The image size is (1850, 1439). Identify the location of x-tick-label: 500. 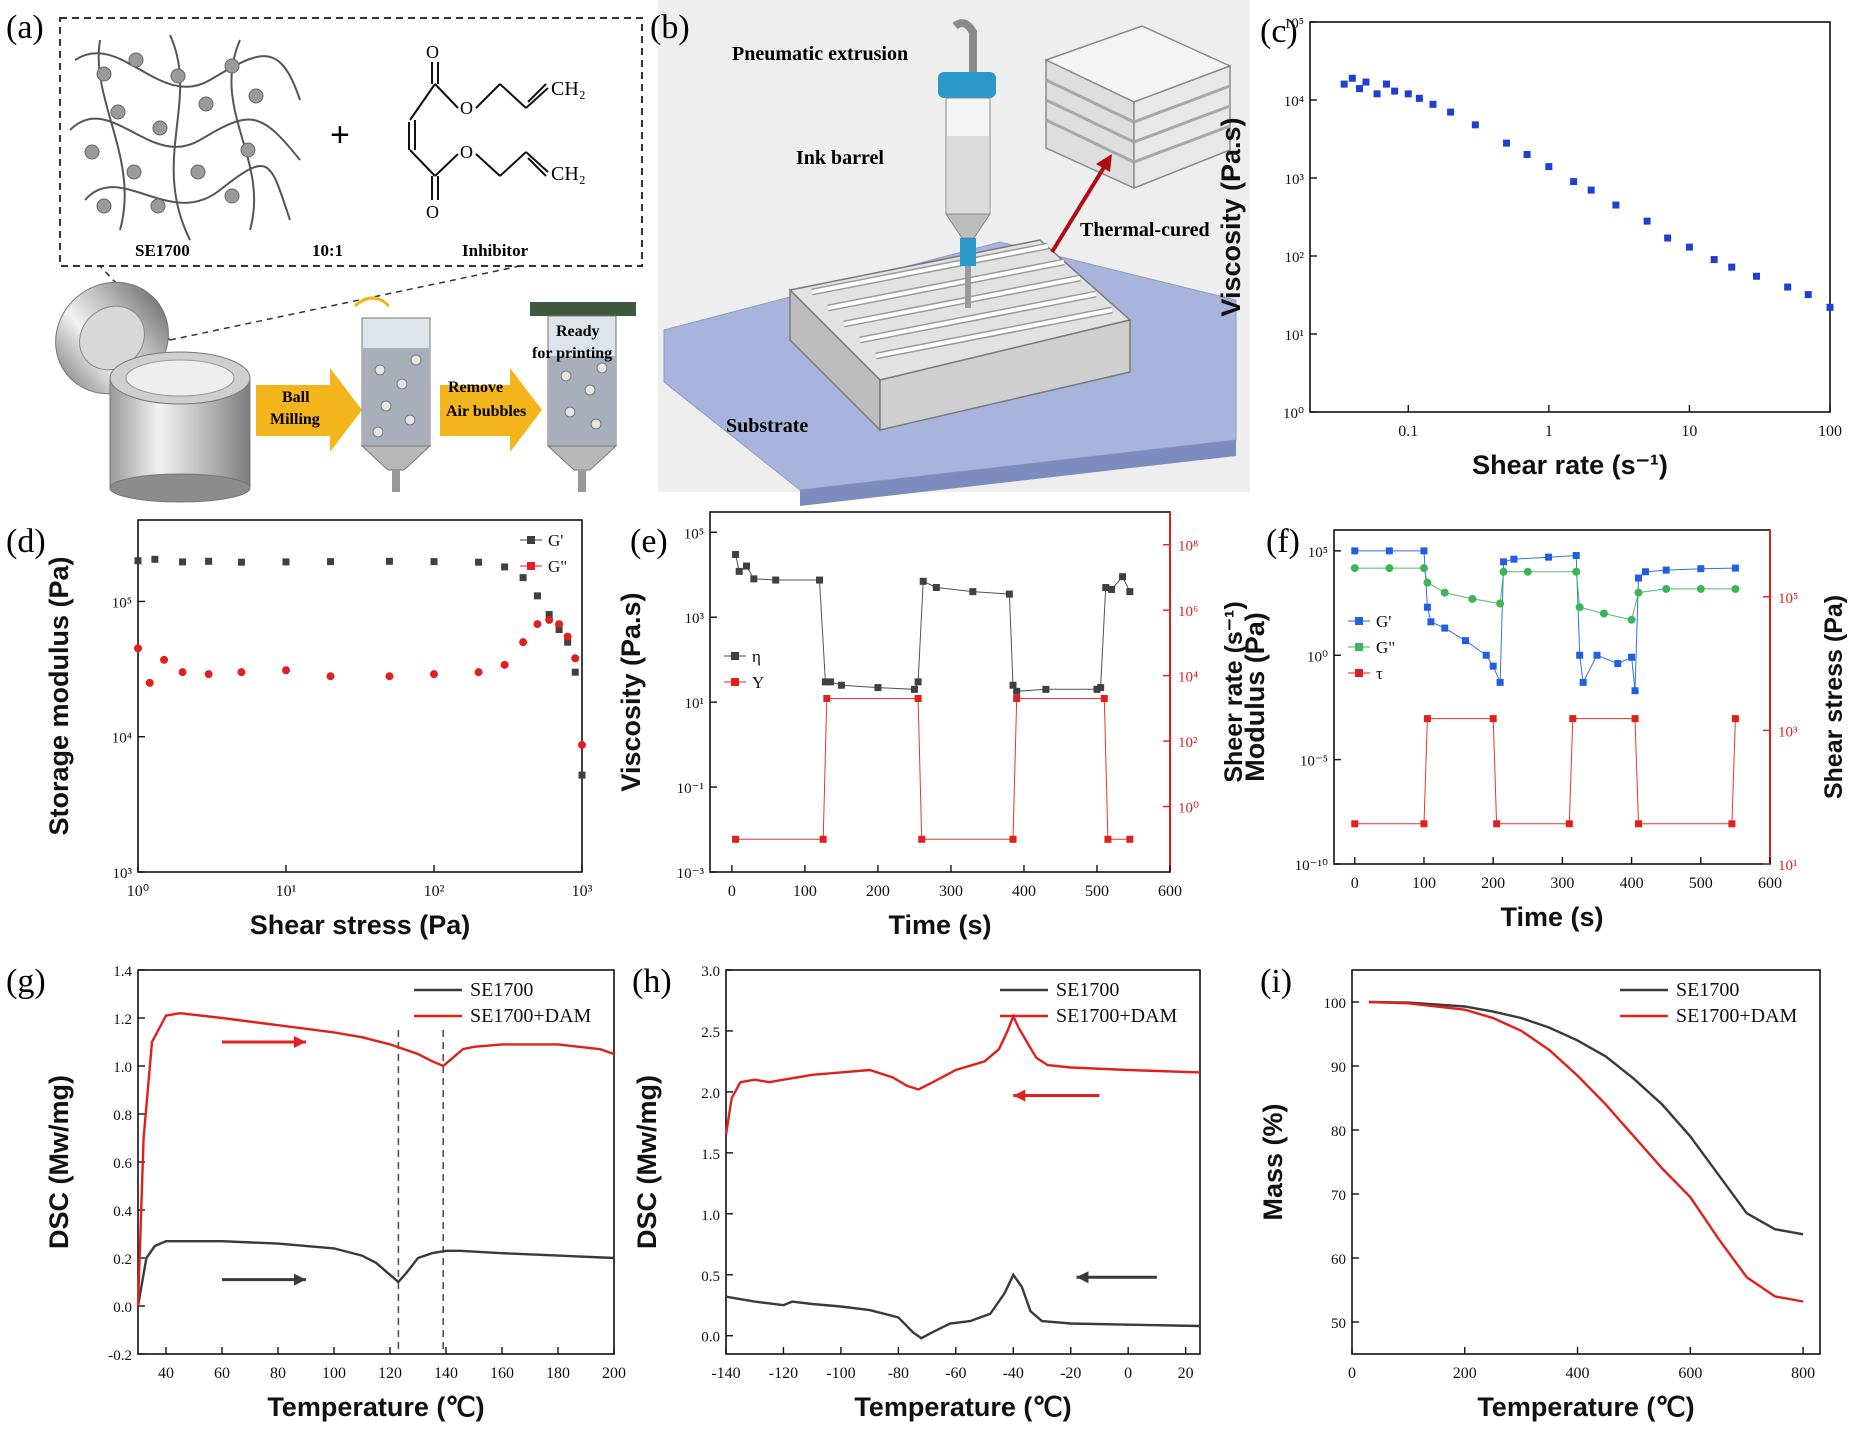
(1097, 891).